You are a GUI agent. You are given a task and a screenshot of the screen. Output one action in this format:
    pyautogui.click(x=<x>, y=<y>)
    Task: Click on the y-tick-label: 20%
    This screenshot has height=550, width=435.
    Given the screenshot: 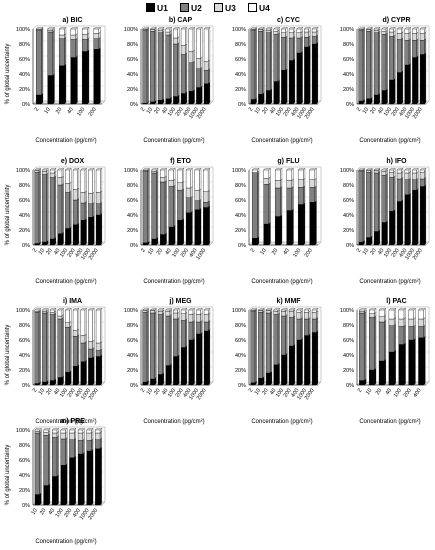 What is the action you would take?
    pyautogui.click(x=240, y=371)
    